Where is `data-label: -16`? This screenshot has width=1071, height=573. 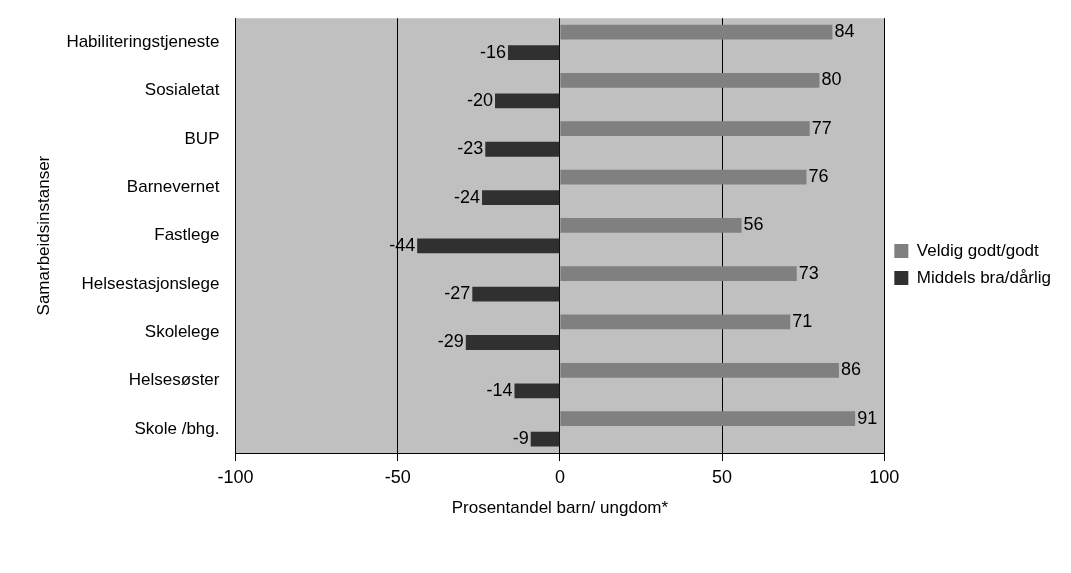 data-label: -16 is located at coordinates (492, 51).